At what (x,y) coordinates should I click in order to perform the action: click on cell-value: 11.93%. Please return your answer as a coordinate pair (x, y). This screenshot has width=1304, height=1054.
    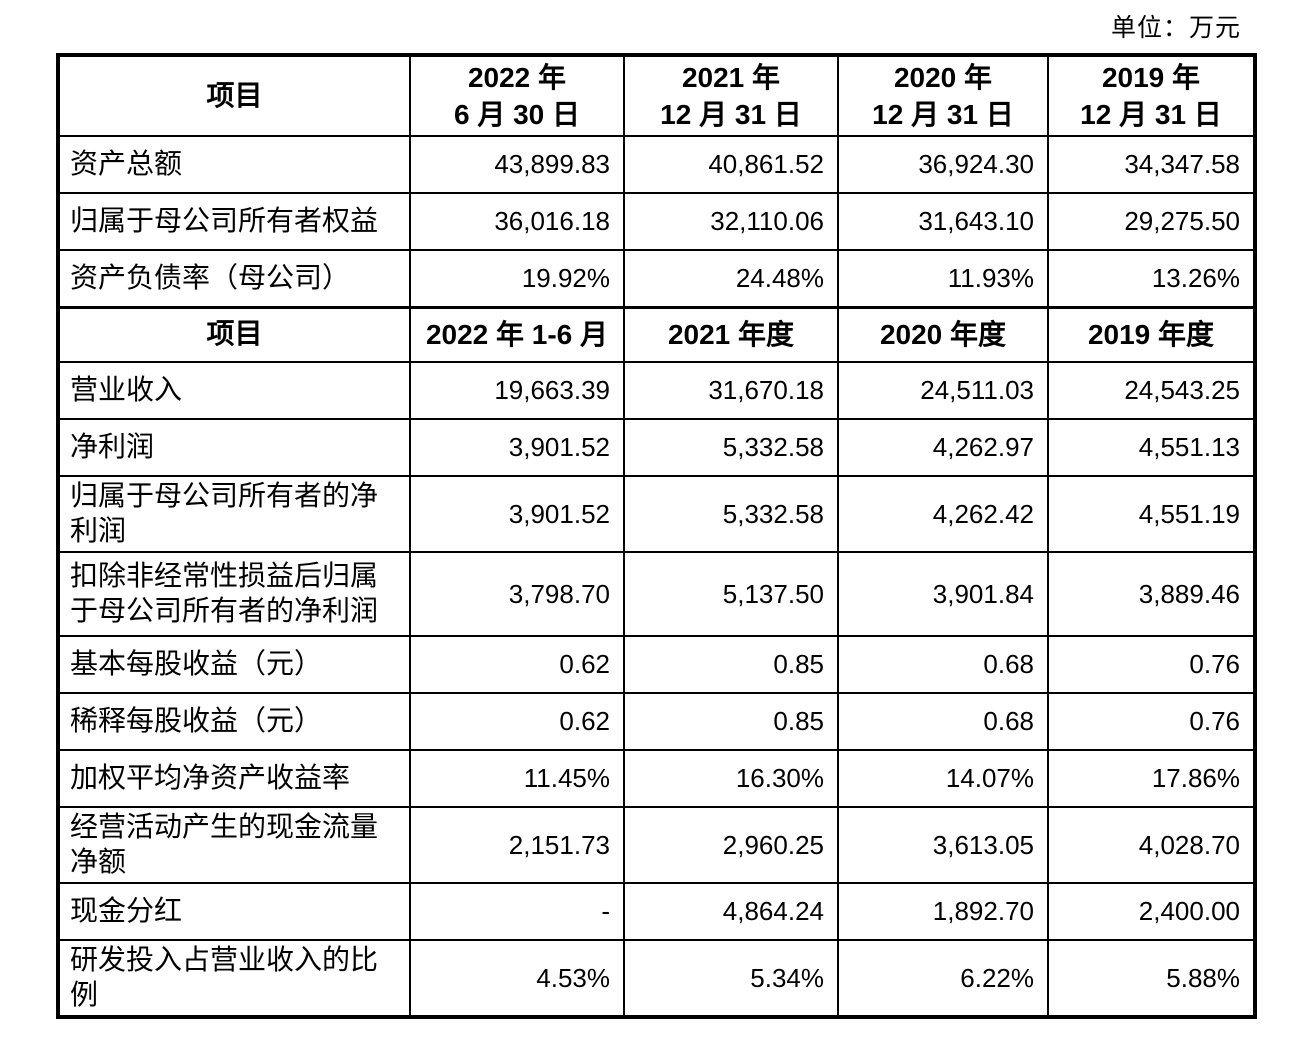
    Looking at the image, I should click on (943, 278).